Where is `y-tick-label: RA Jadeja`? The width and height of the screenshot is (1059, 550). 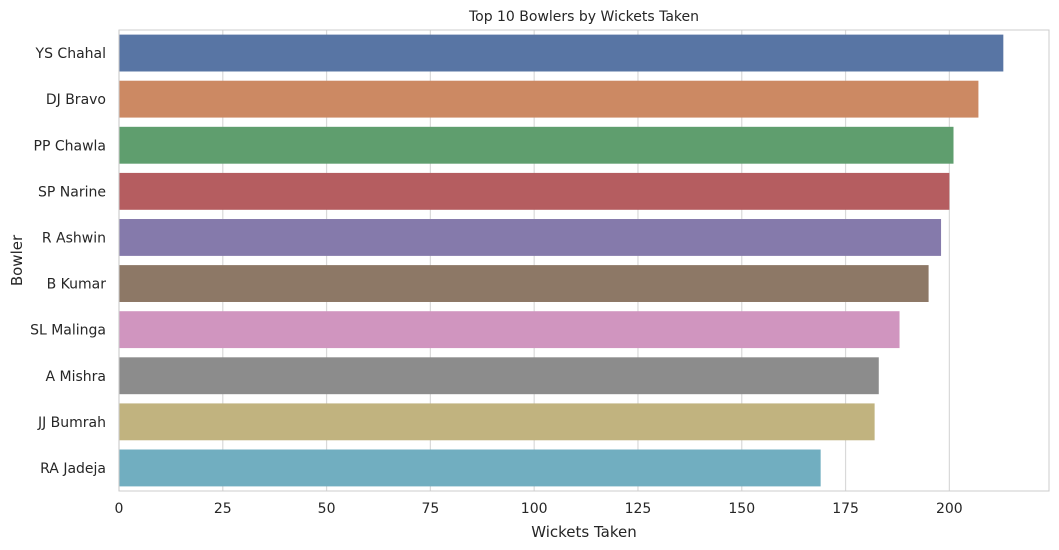
y-tick-label: RA Jadeja is located at coordinates (73, 469).